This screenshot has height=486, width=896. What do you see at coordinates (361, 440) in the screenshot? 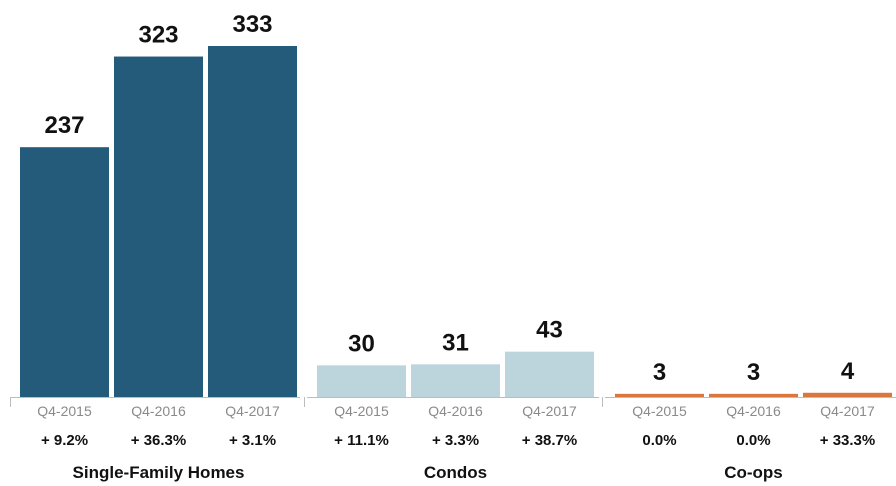
I see `change-label: + 11.1%` at bounding box center [361, 440].